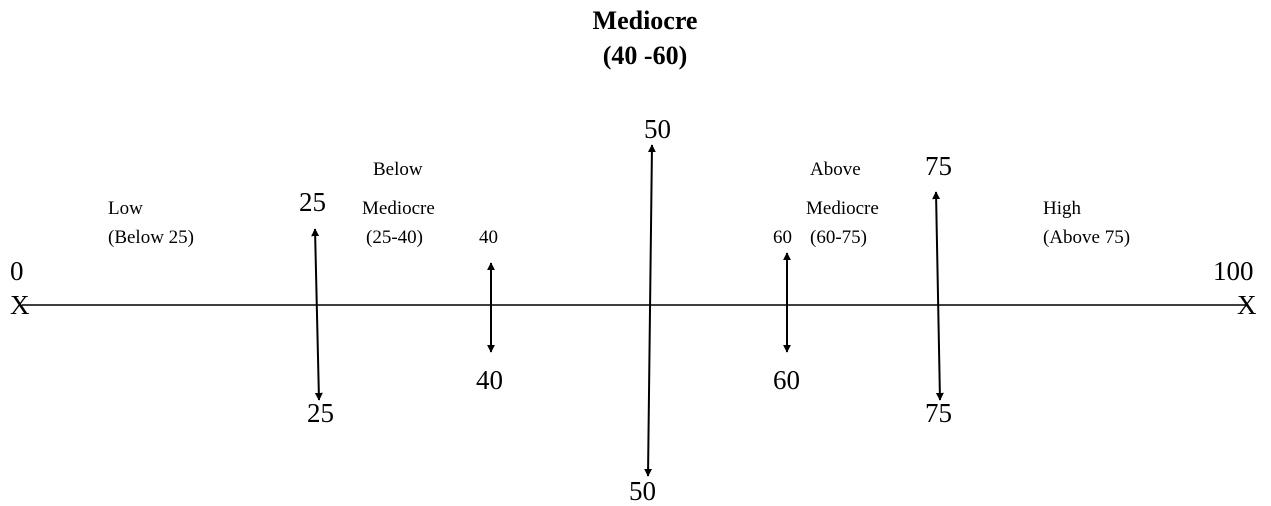 Image resolution: width=1271 pixels, height=506 pixels. What do you see at coordinates (488, 237) in the screenshot?
I see `marker-40-top-label: 40` at bounding box center [488, 237].